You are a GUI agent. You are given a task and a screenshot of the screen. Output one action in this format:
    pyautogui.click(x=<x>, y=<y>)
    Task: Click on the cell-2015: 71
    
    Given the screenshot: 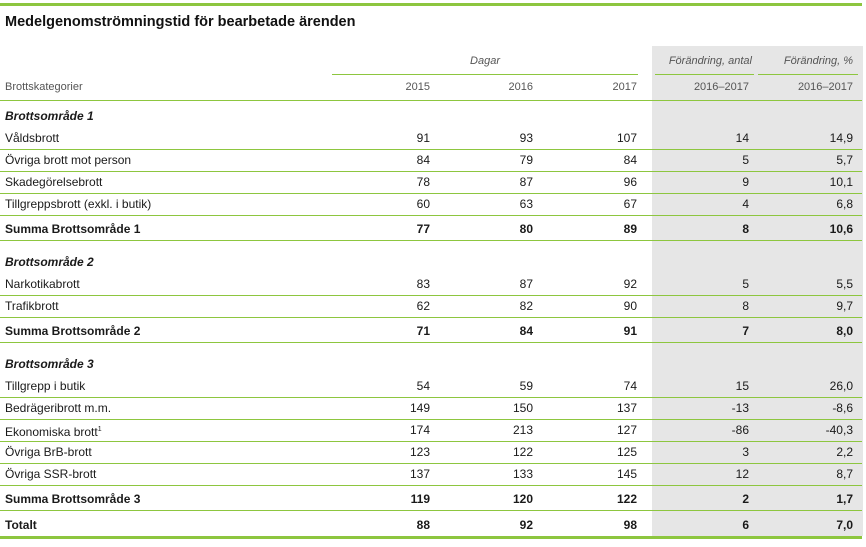 What is the action you would take?
    pyautogui.click(x=423, y=331)
    